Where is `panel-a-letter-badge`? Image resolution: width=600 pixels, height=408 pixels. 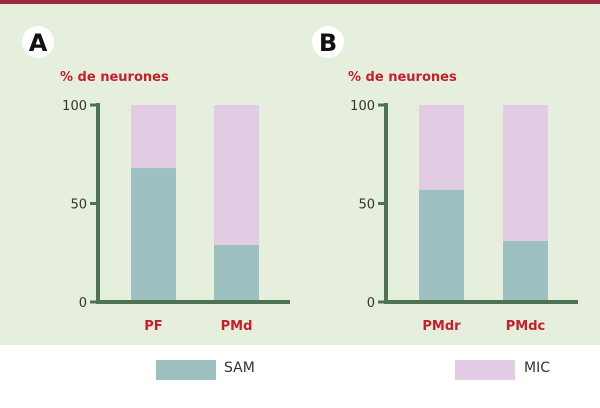 panel-a-letter-badge is located at coordinates (38, 42).